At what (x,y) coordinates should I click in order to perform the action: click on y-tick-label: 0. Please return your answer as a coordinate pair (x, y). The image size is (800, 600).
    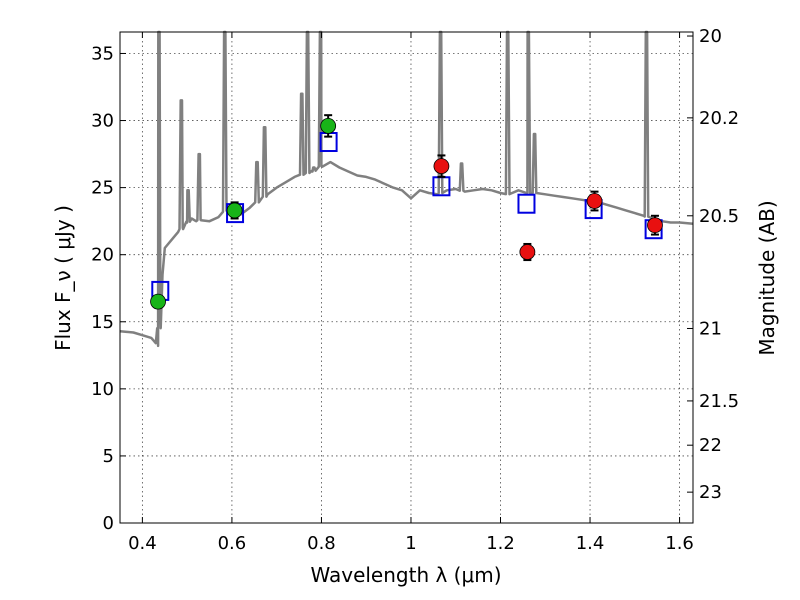
    Looking at the image, I should click on (108, 523).